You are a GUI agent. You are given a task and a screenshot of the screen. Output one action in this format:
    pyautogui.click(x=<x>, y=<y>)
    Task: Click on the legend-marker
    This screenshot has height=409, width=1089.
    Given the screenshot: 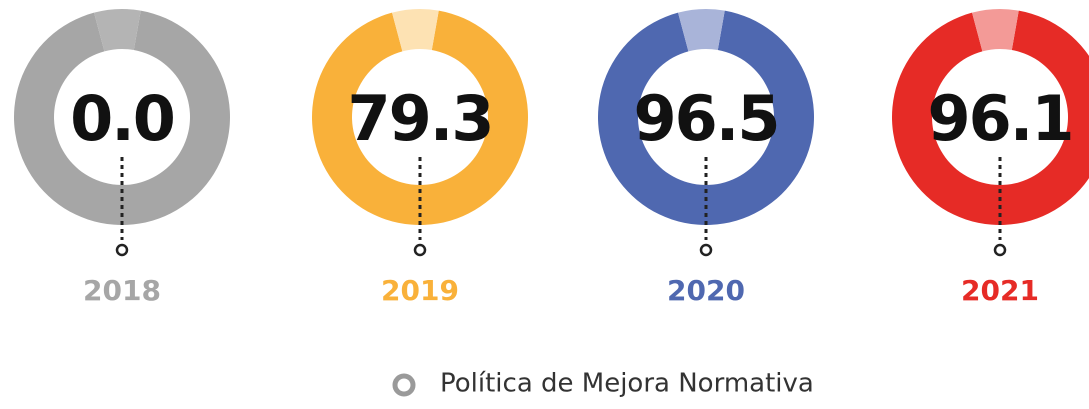 What is the action you would take?
    pyautogui.click(x=404, y=385)
    